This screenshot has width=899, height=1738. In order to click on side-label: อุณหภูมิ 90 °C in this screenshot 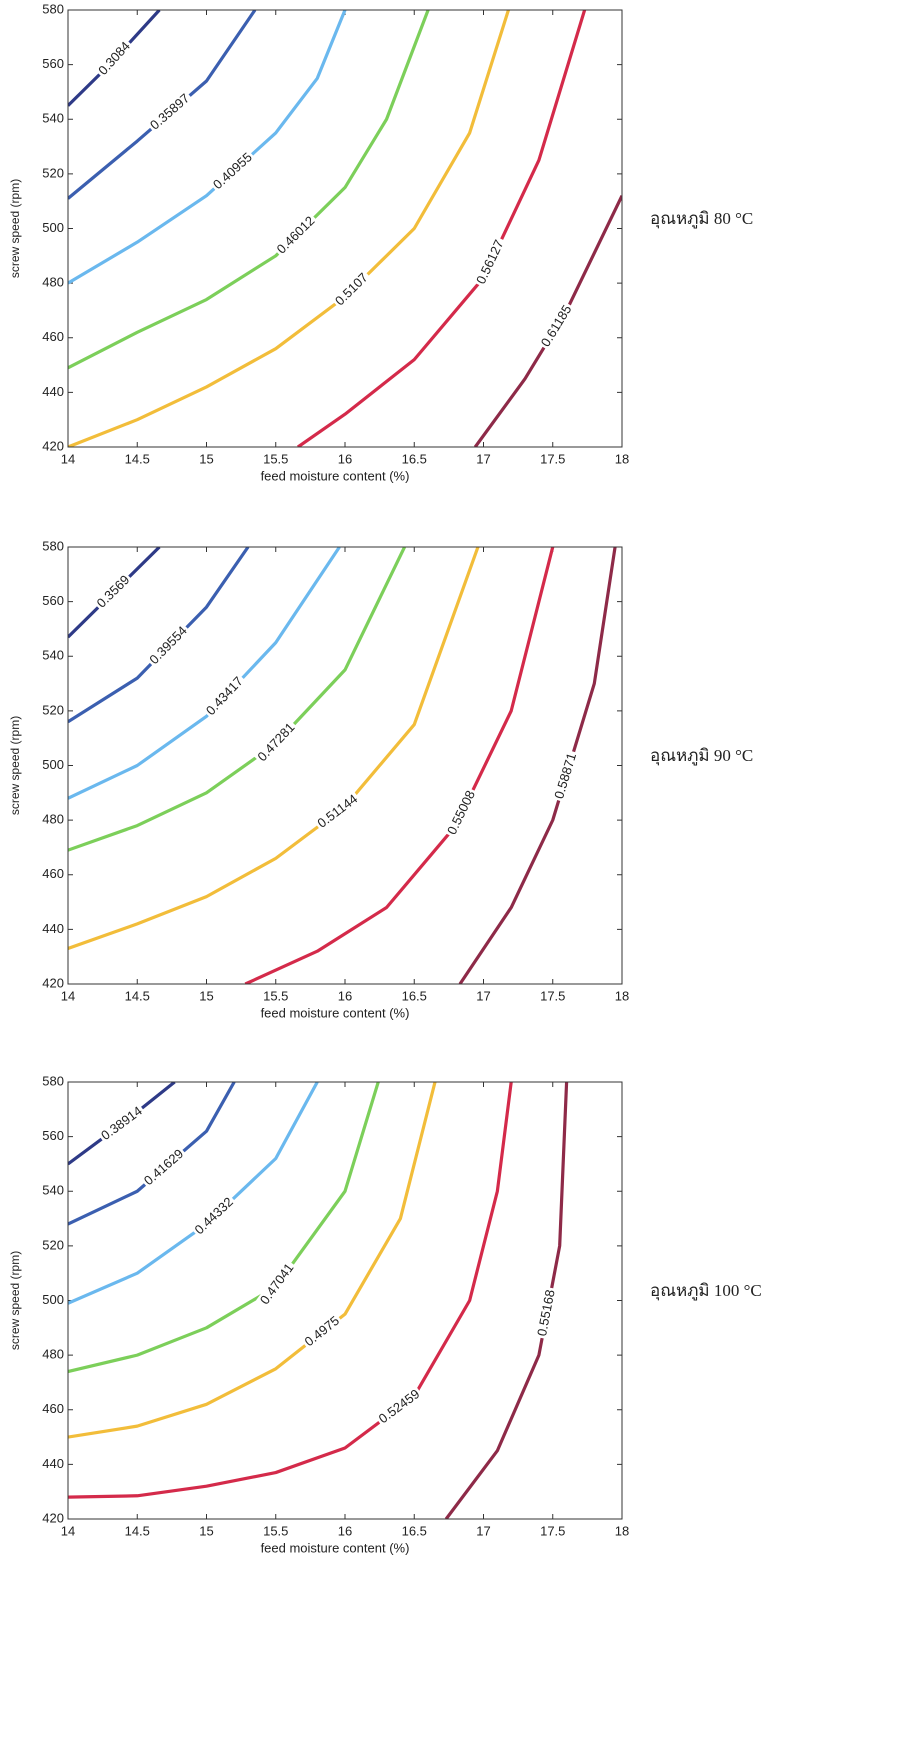, I will do `click(701, 756)`.